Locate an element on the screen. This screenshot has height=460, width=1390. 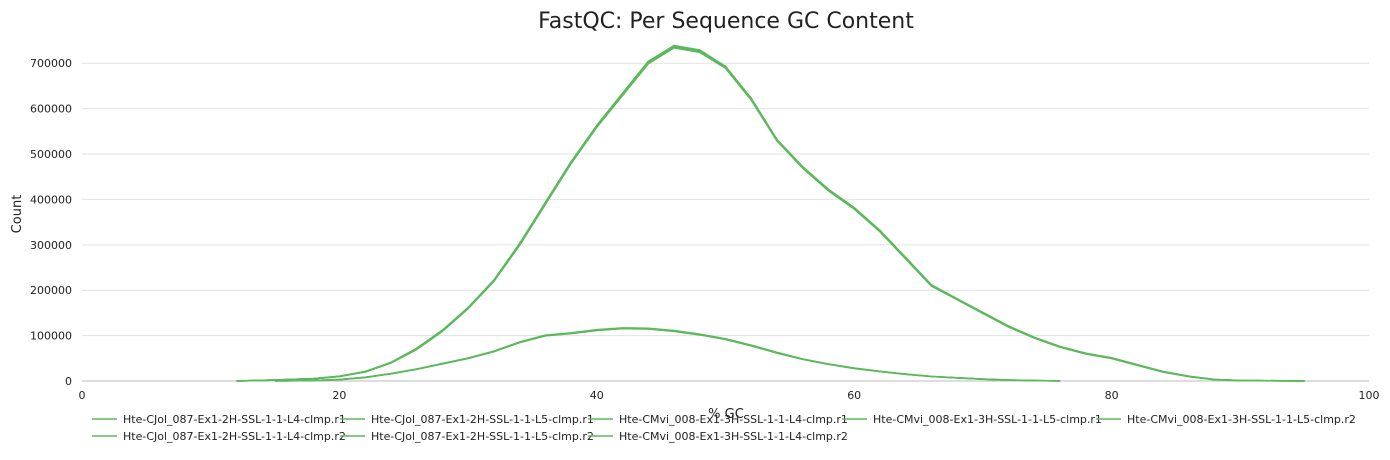
x-tick-label: 60 is located at coordinates (854, 395).